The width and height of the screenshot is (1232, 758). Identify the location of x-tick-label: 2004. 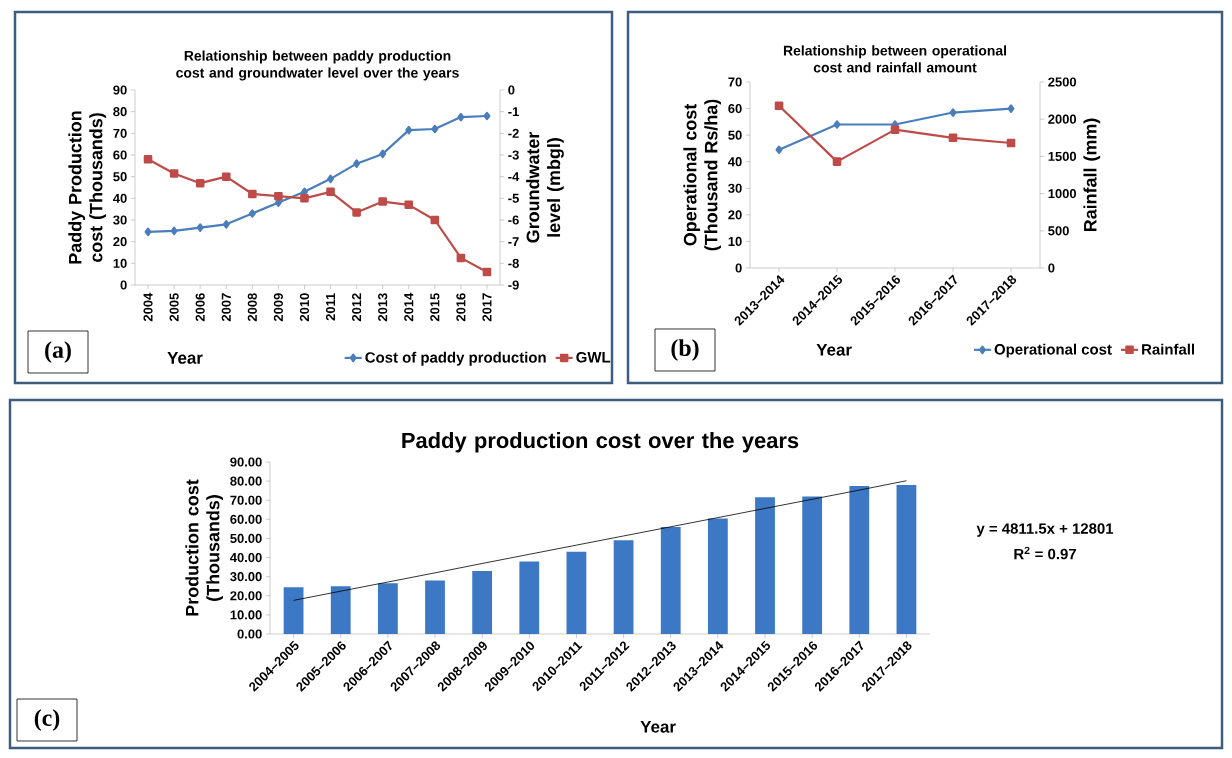
(148, 307).